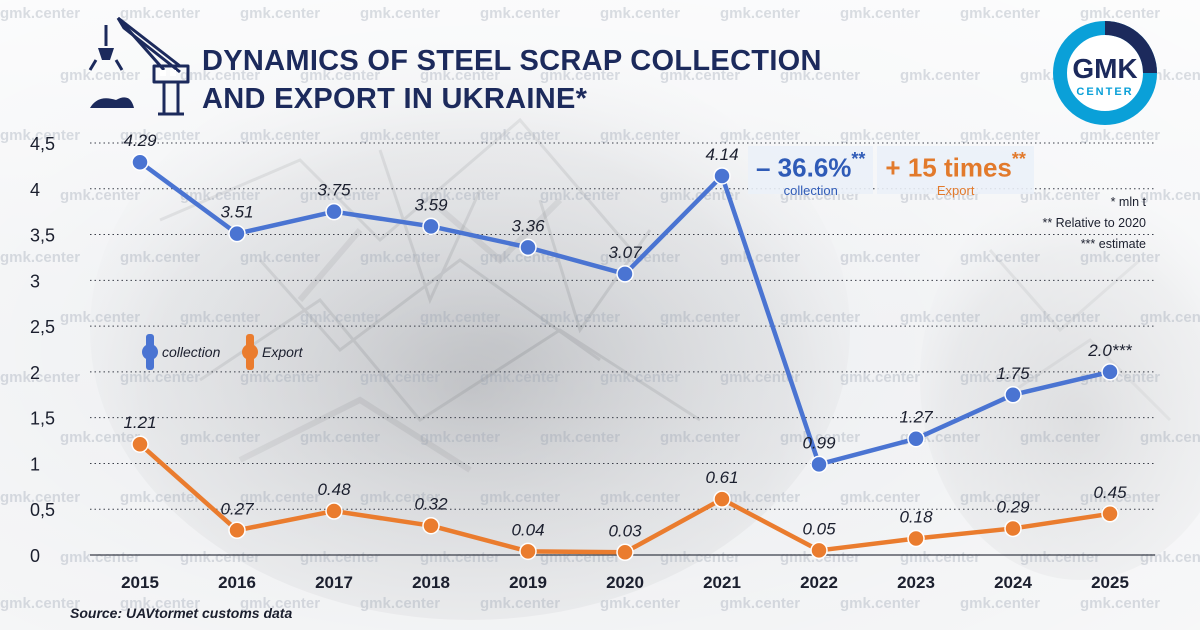 The height and width of the screenshot is (630, 1200). I want to click on y-tick-label: 2, so click(35, 373).